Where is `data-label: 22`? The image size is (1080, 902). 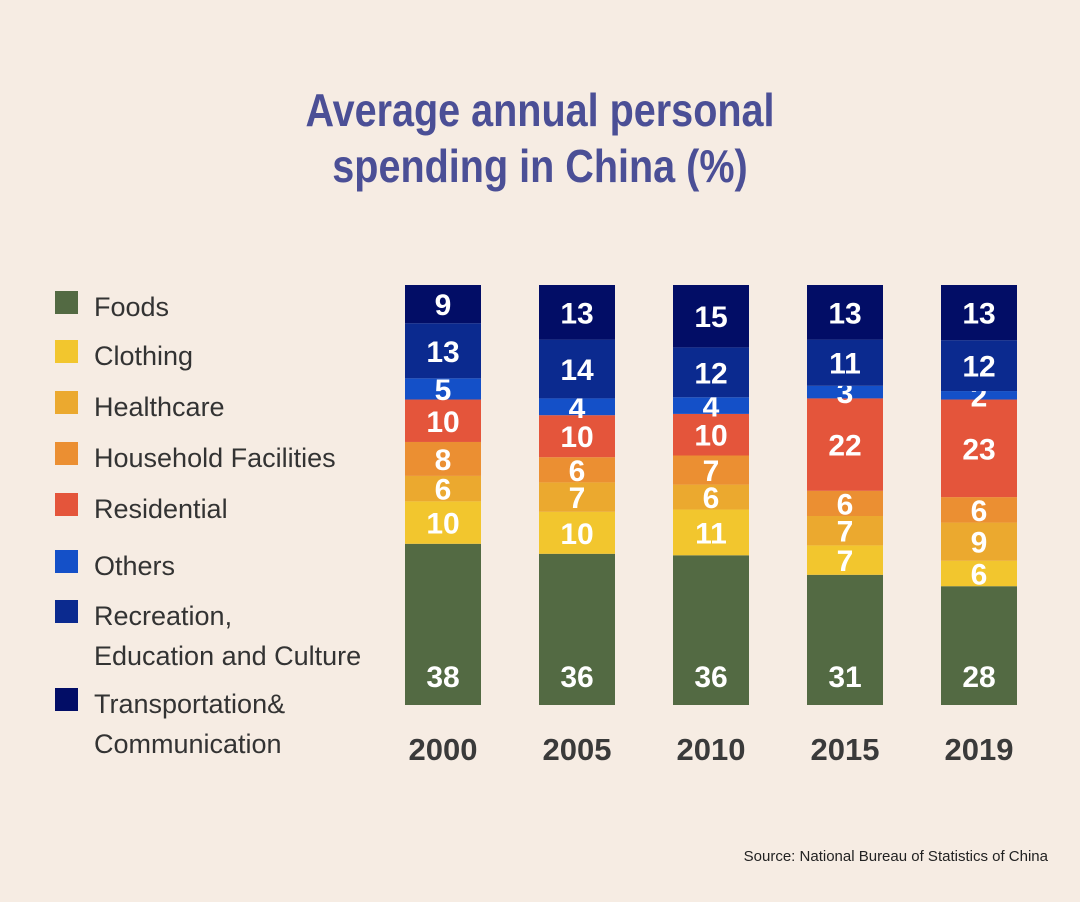 data-label: 22 is located at coordinates (844, 446).